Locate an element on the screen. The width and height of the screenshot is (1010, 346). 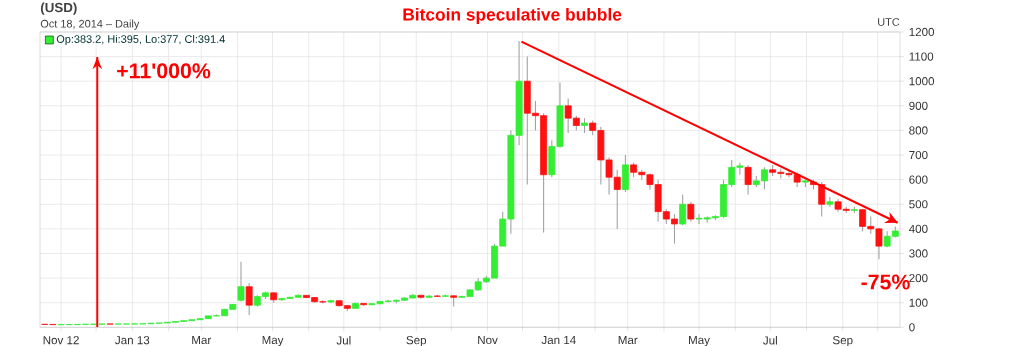
y-tick-label: 700 is located at coordinates (918, 155).